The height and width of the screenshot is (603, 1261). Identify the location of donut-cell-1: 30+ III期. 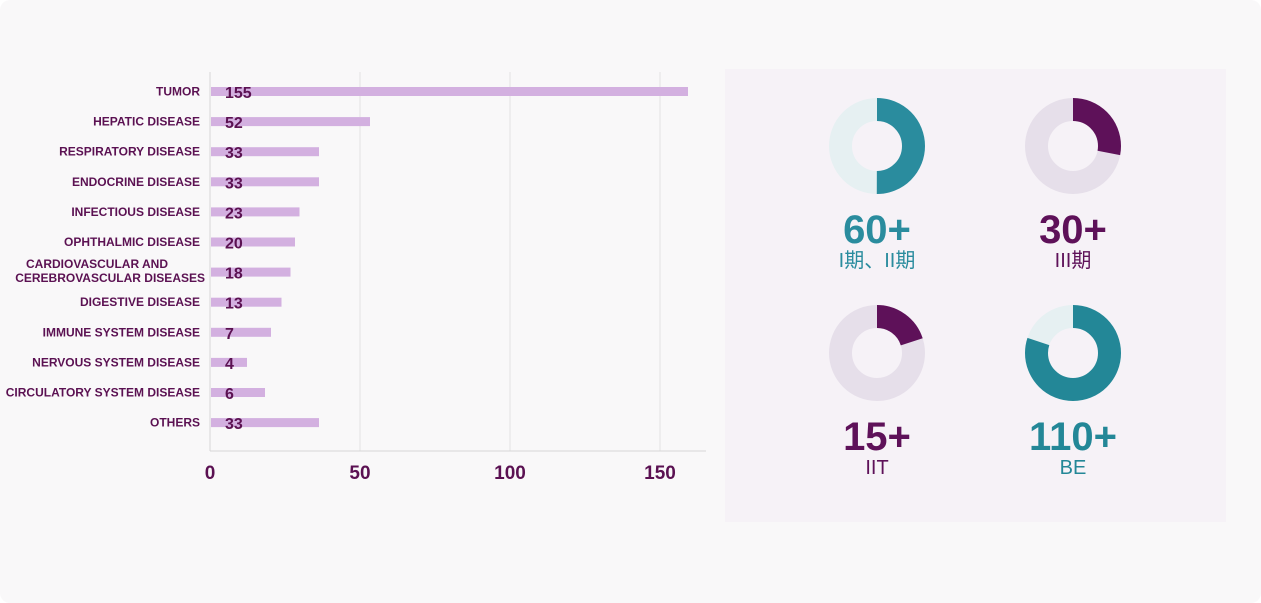
(1073, 185).